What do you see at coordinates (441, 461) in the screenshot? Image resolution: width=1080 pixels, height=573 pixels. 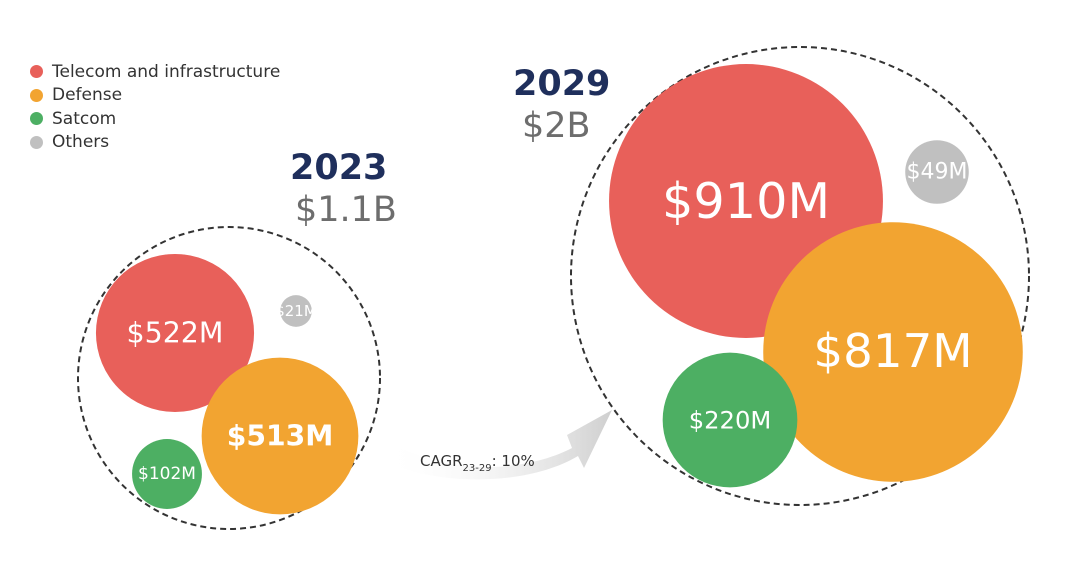 I see `cagr-prefix: CAGR` at bounding box center [441, 461].